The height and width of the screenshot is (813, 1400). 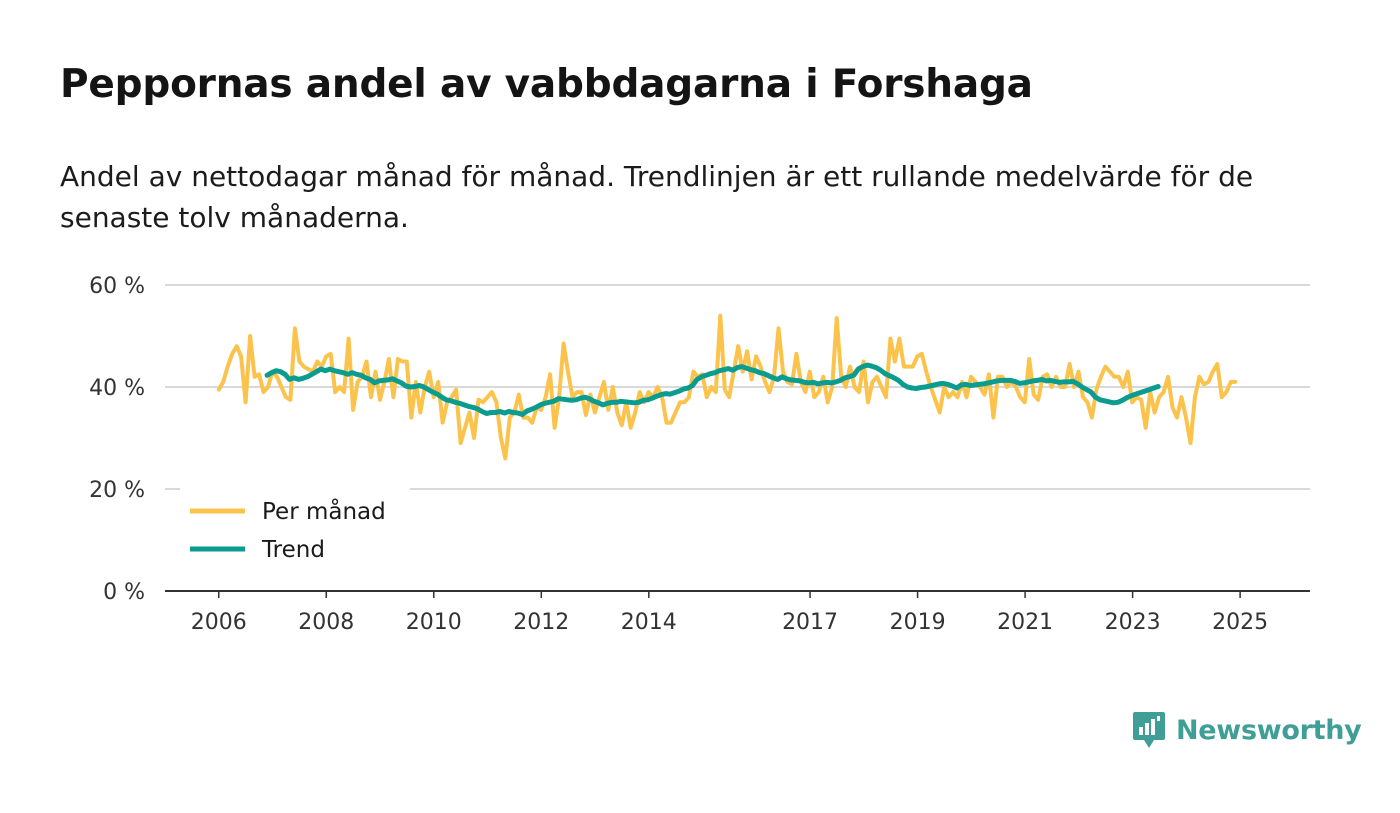 What do you see at coordinates (117, 388) in the screenshot?
I see `y-tick-label: 40 %` at bounding box center [117, 388].